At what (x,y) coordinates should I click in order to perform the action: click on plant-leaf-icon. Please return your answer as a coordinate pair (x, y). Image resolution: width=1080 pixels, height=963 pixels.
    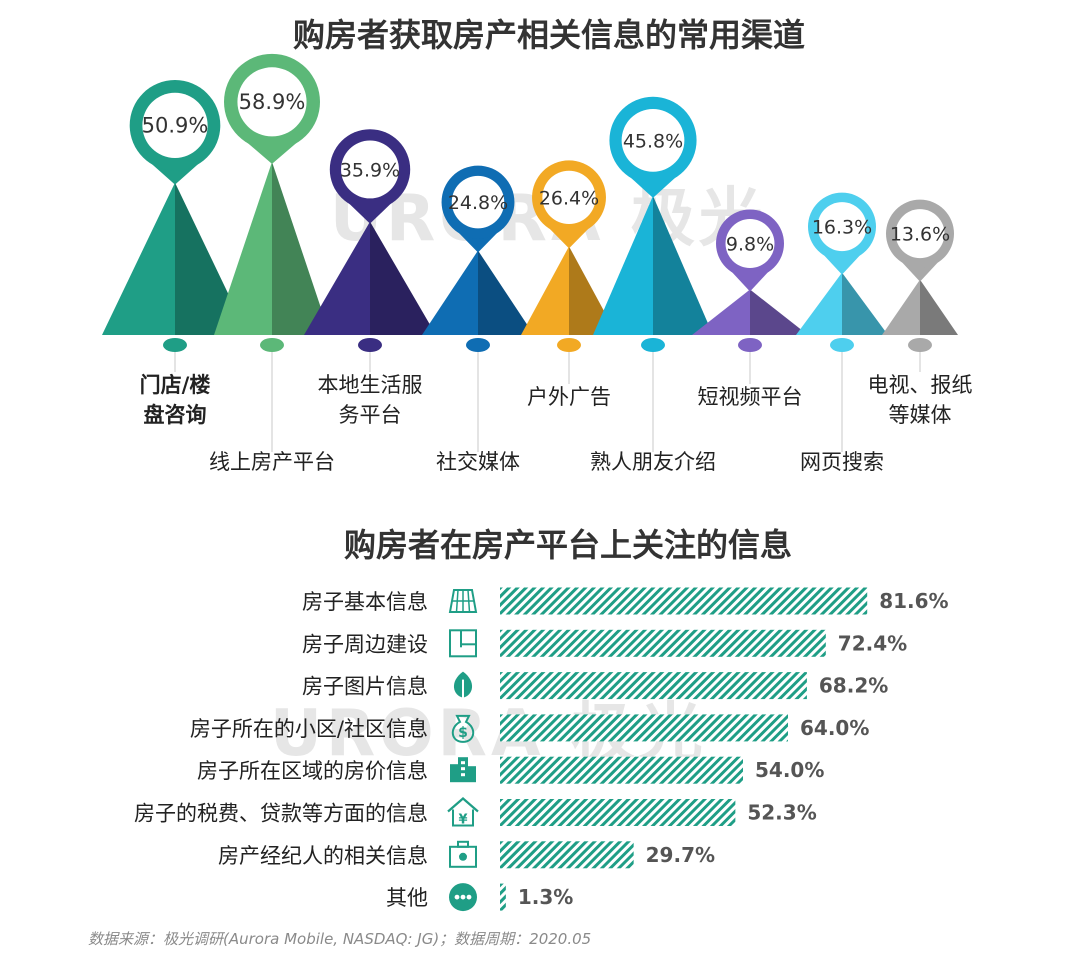
    Looking at the image, I should click on (463, 686).